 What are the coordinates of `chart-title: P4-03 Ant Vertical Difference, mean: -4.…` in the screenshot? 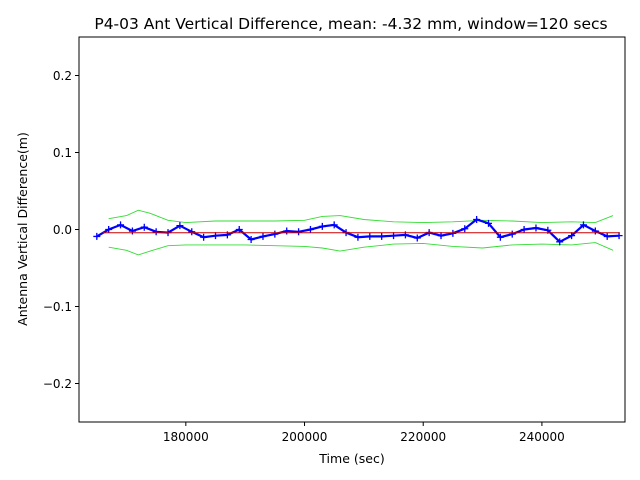 It's located at (350, 24).